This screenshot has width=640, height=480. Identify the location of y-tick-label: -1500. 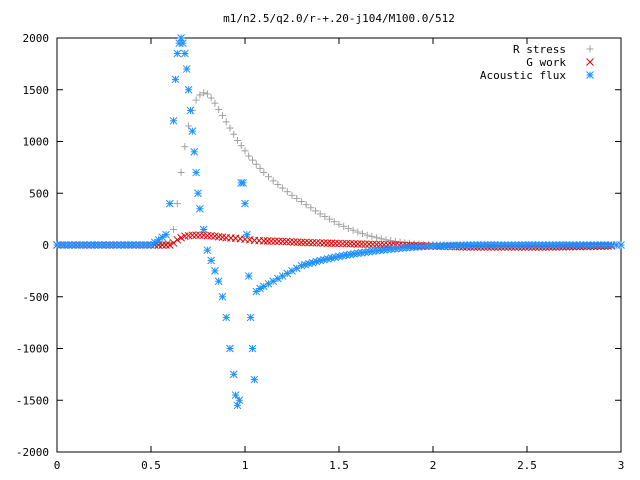
(32, 400).